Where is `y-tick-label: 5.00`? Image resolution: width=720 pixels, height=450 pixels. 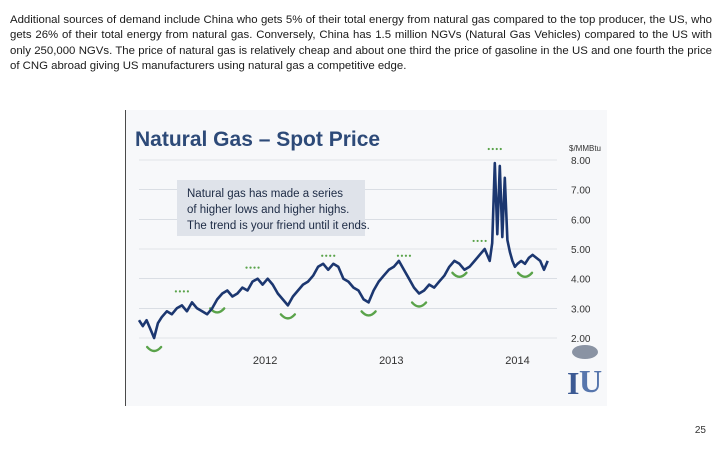
y-tick-label: 5.00 is located at coordinates (581, 250).